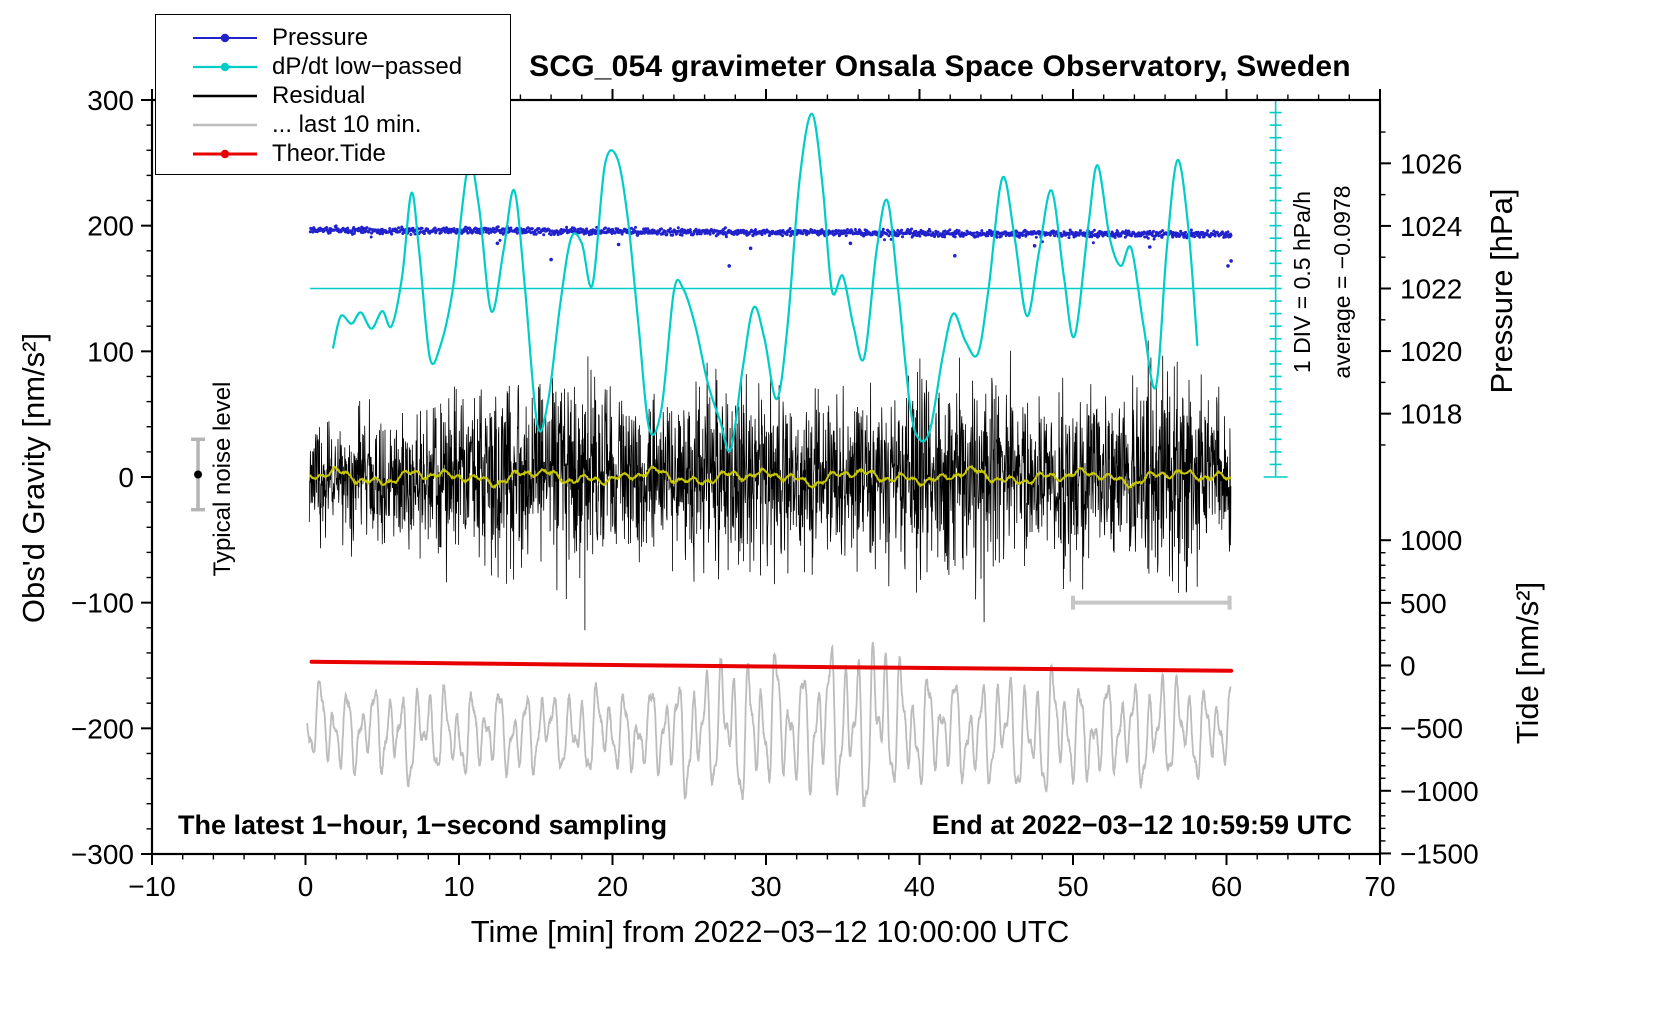 This screenshot has width=1660, height=1020. What do you see at coordinates (347, 124) in the screenshot?
I see `legend-label: ... last 10 min.` at bounding box center [347, 124].